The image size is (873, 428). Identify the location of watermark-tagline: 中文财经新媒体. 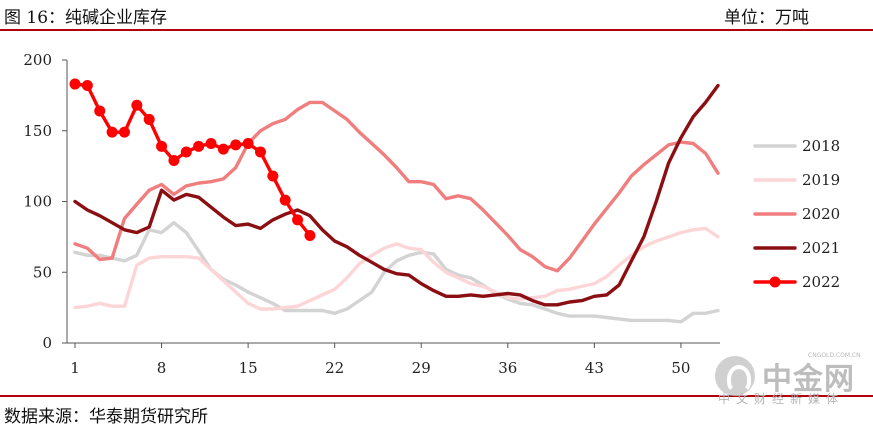
(781, 399).